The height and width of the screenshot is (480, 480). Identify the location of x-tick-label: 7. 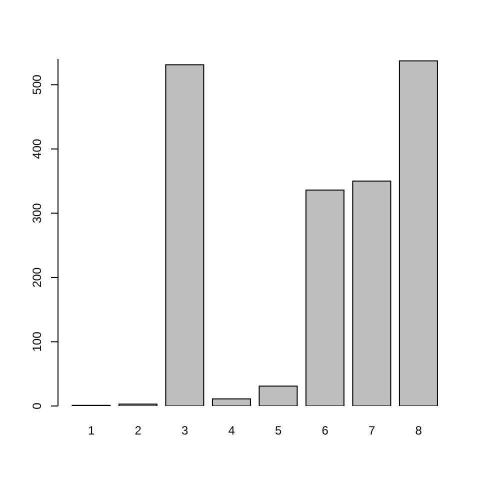
(372, 431).